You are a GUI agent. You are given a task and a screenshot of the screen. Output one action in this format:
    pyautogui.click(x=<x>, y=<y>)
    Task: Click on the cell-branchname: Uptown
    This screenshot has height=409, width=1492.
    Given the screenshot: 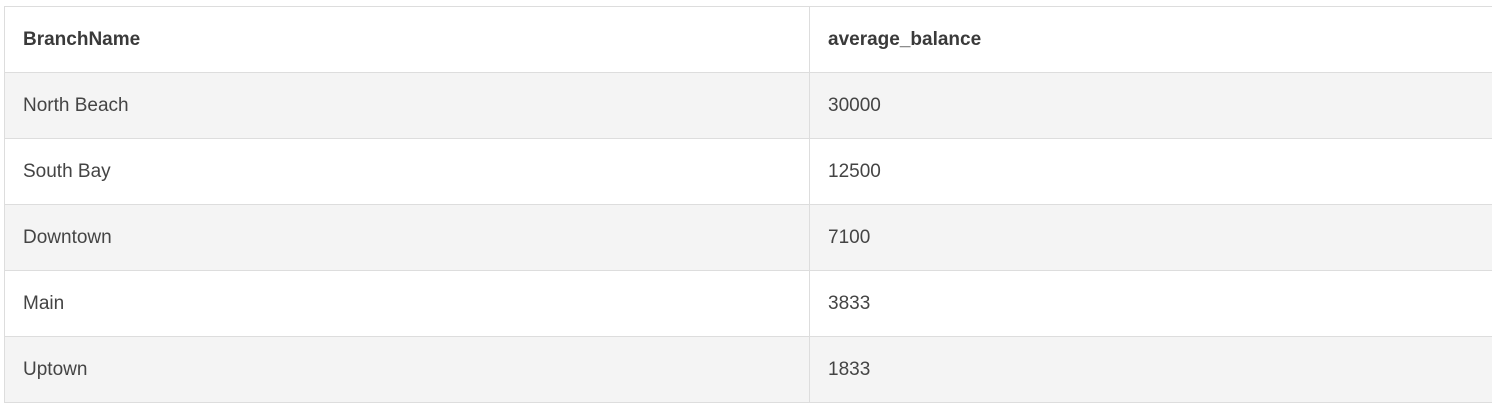 What is the action you would take?
    pyautogui.click(x=407, y=369)
    